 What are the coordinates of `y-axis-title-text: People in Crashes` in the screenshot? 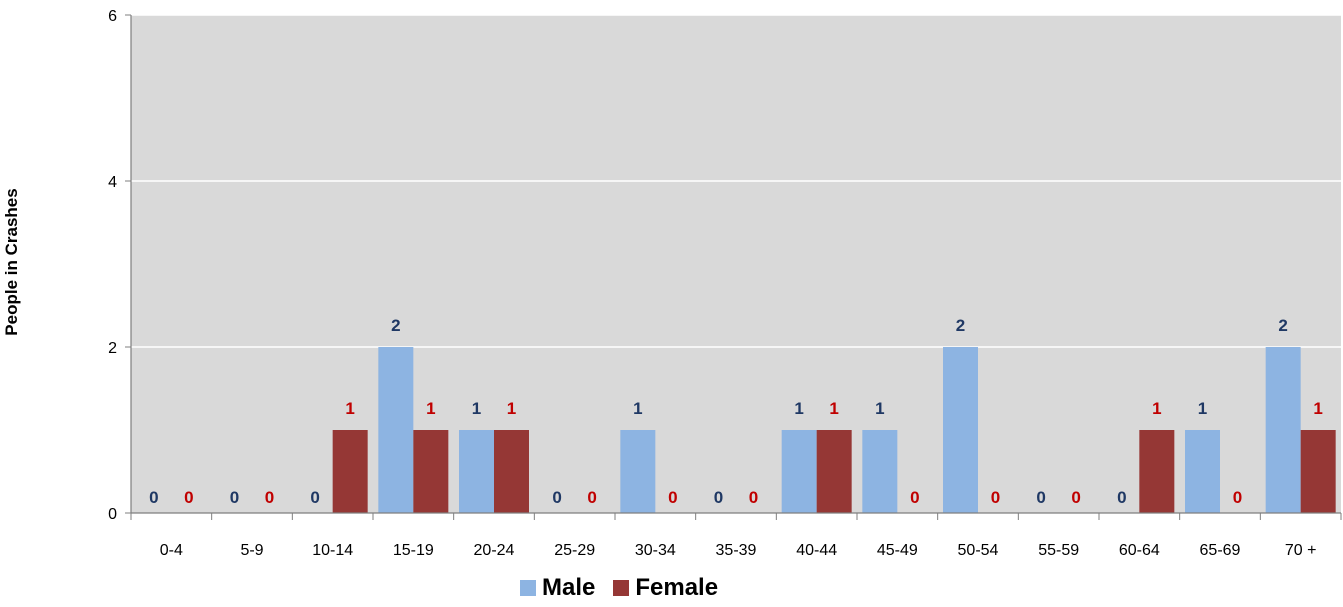 It's located at (11, 262).